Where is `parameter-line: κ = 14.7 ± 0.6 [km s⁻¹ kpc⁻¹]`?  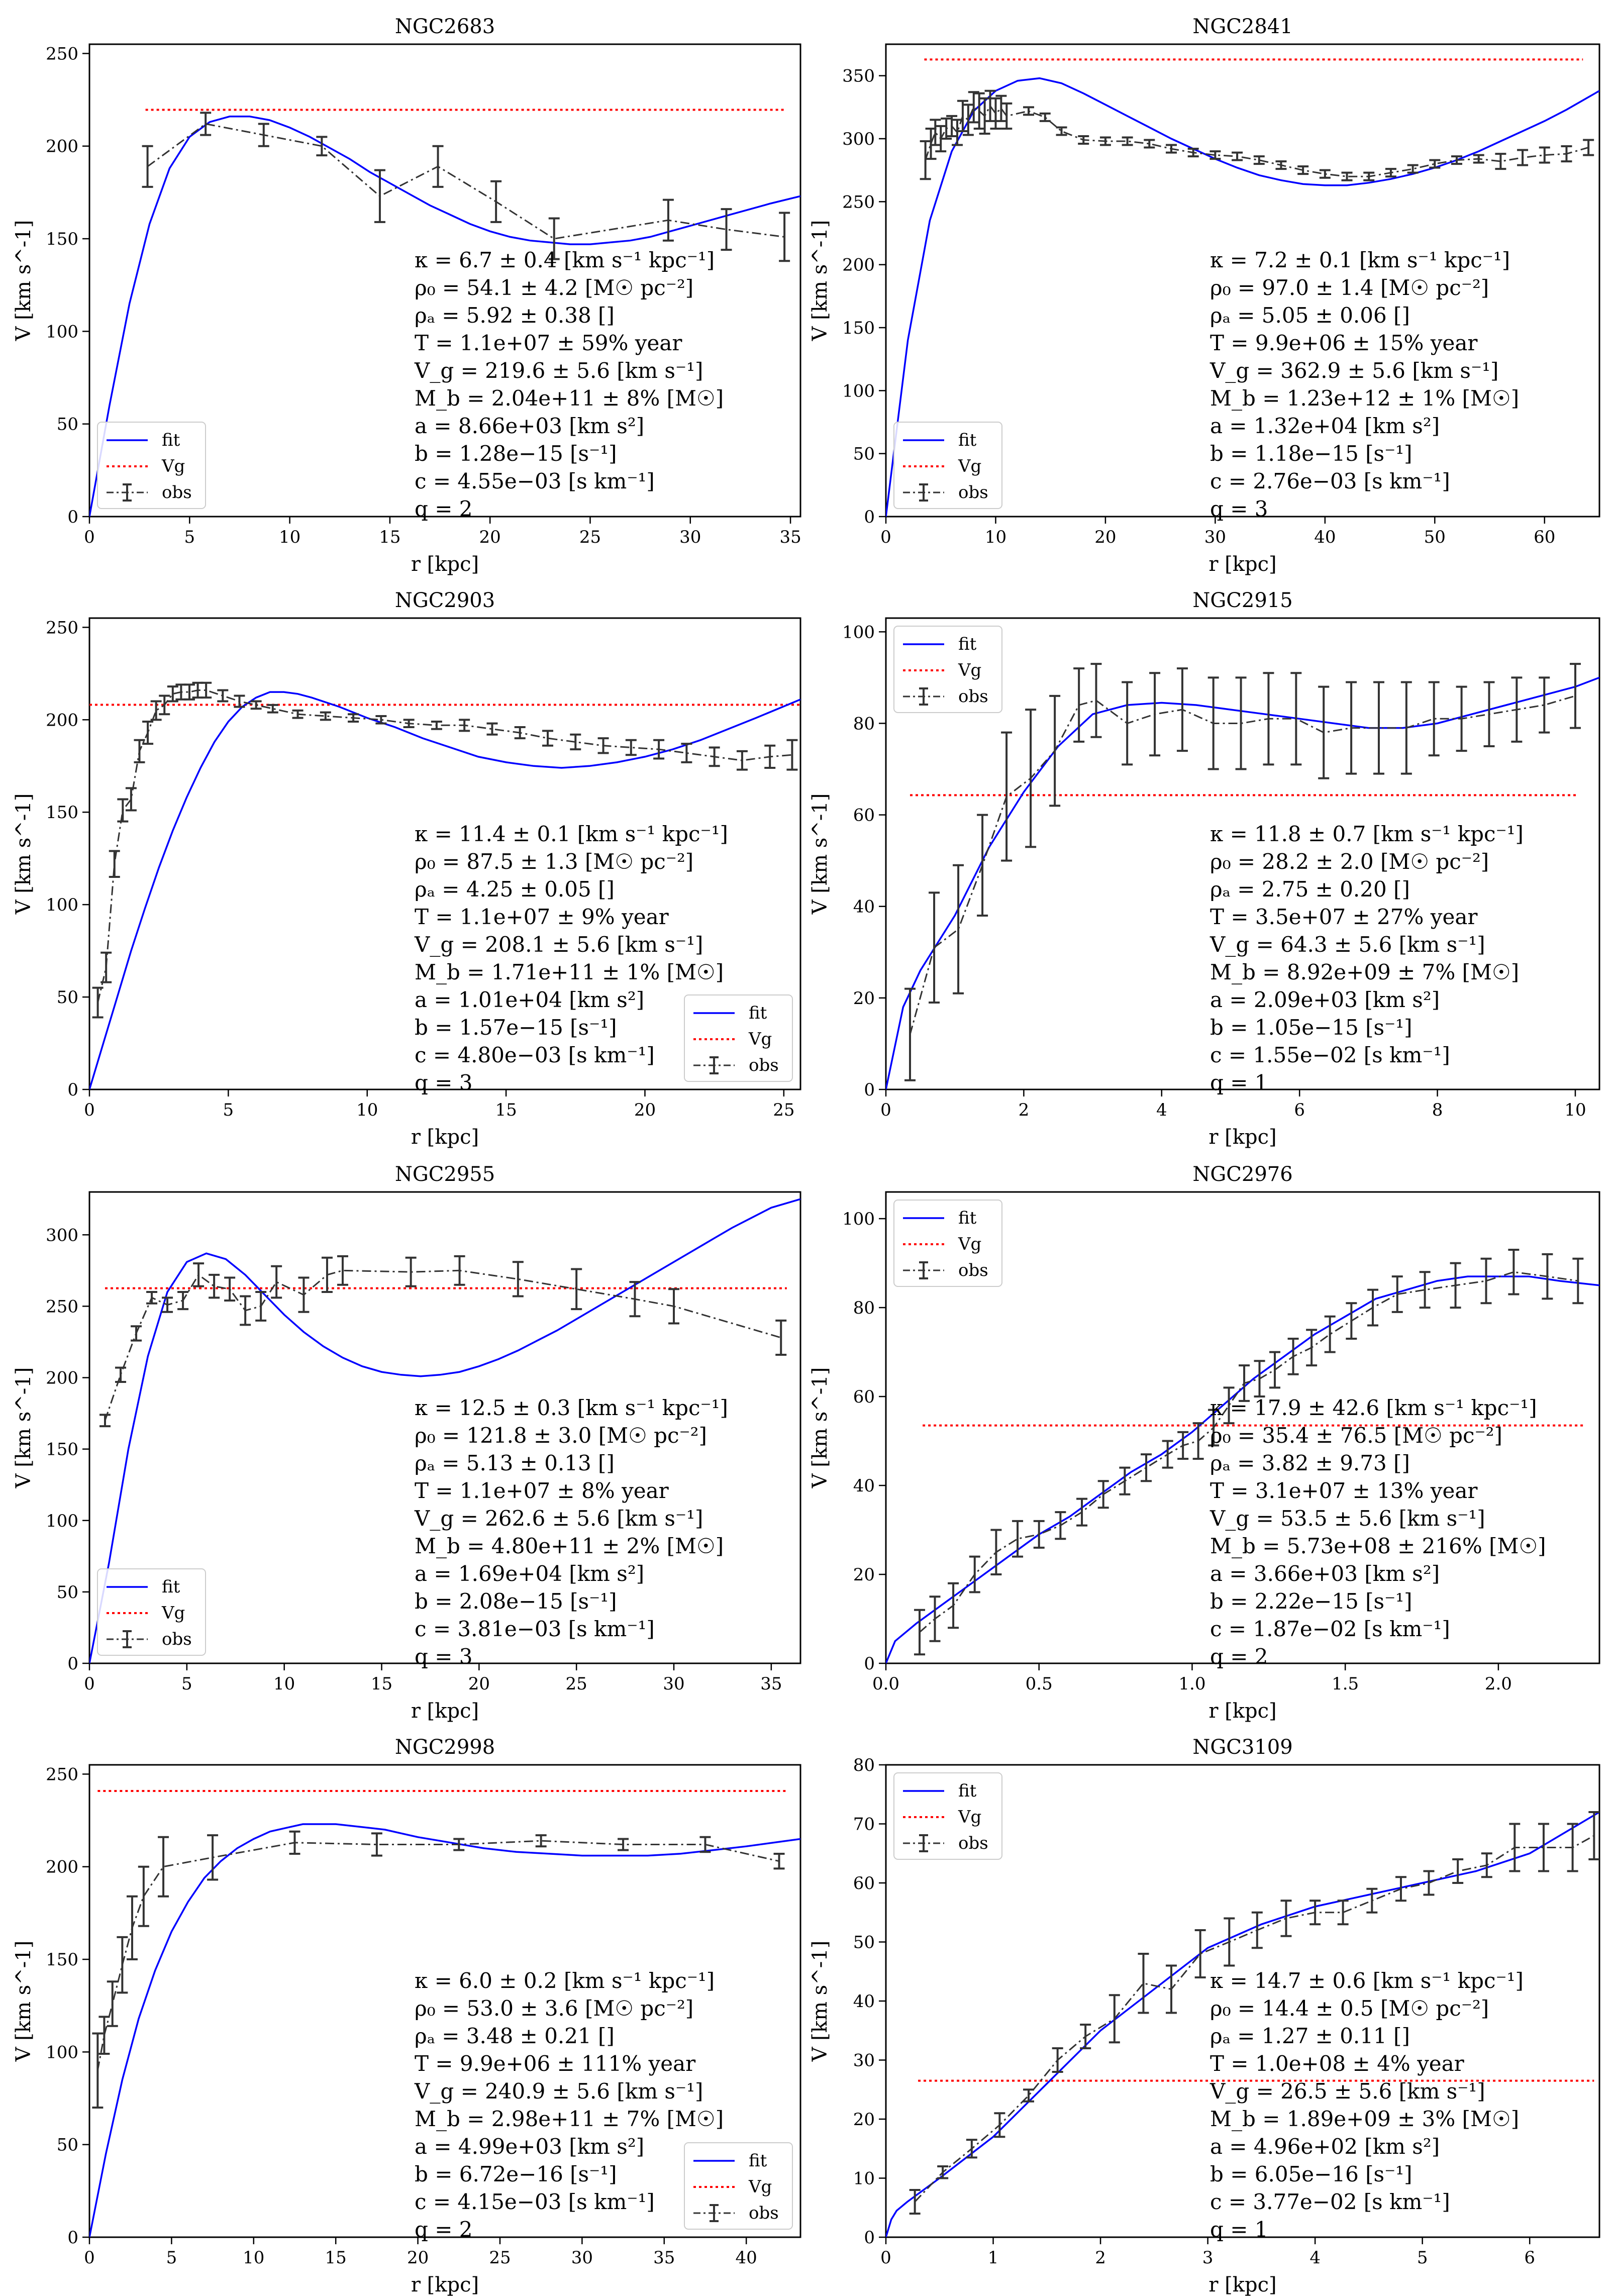
parameter-line: κ = 14.7 ± 0.6 [km s⁻¹ kpc⁻¹] is located at coordinates (1367, 1980).